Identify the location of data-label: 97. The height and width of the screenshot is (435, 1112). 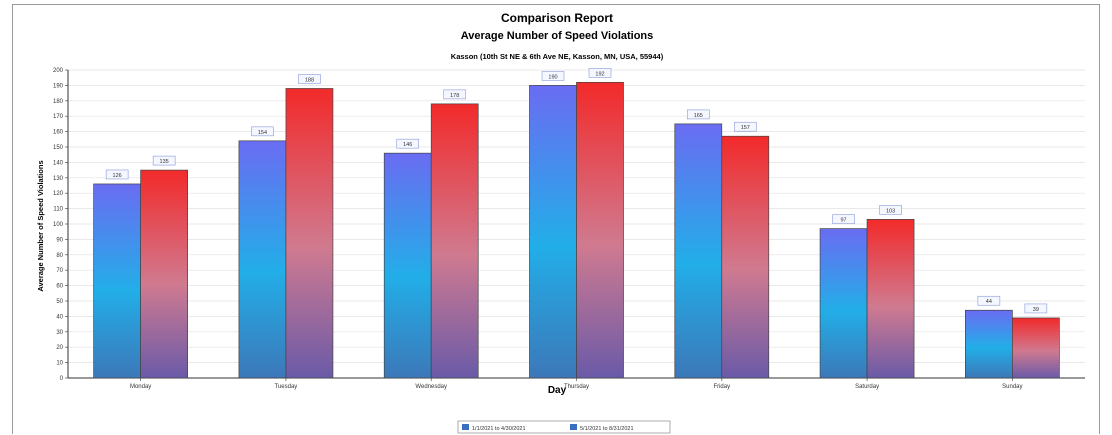
(844, 221).